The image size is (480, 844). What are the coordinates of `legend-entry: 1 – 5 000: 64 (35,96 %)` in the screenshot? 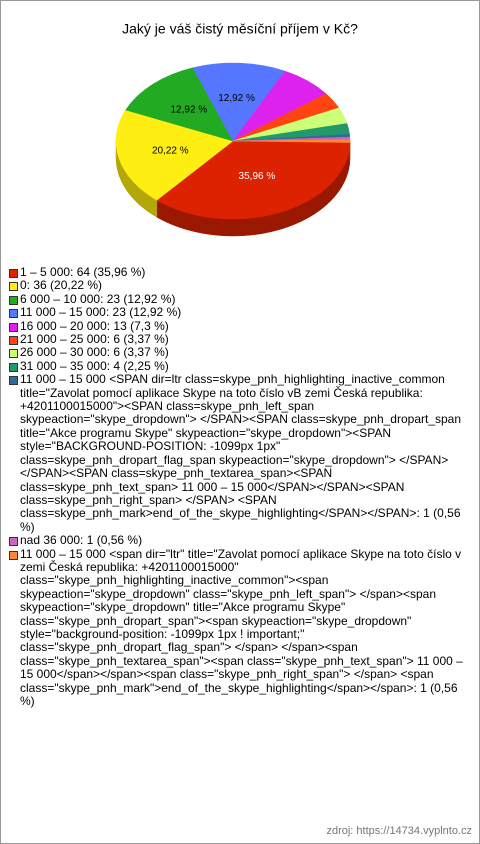 It's located at (239, 272).